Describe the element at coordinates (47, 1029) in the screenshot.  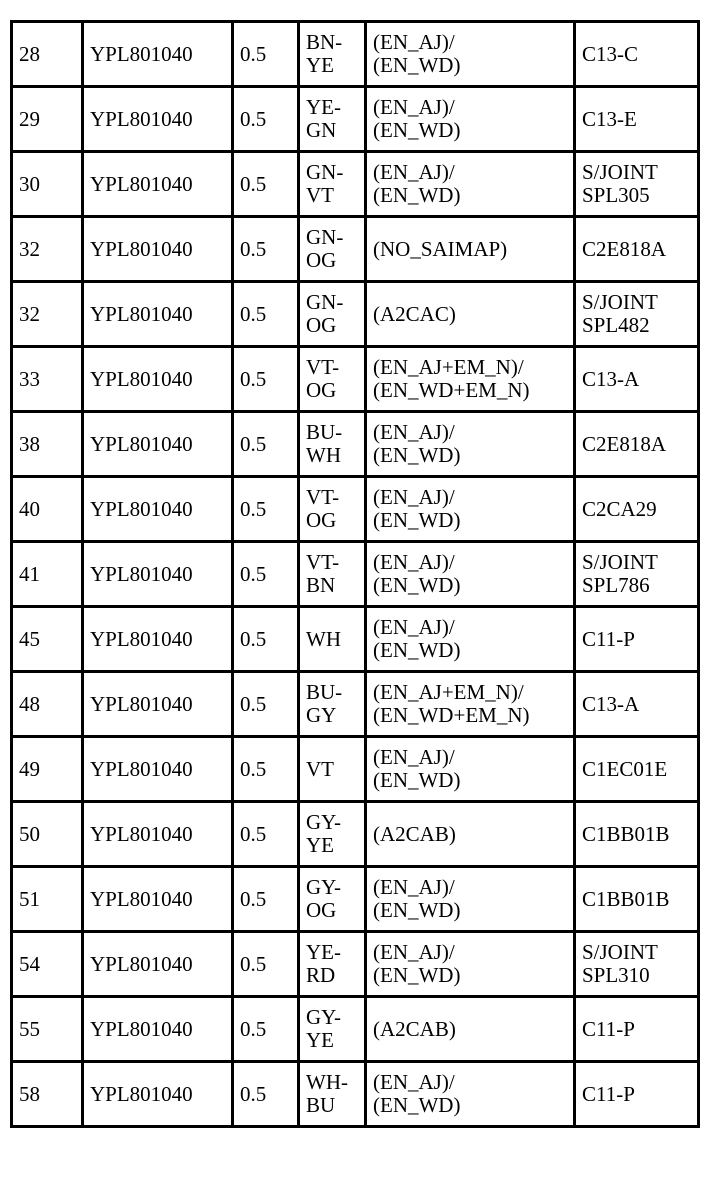
I see `pin-cell: 55` at that location.